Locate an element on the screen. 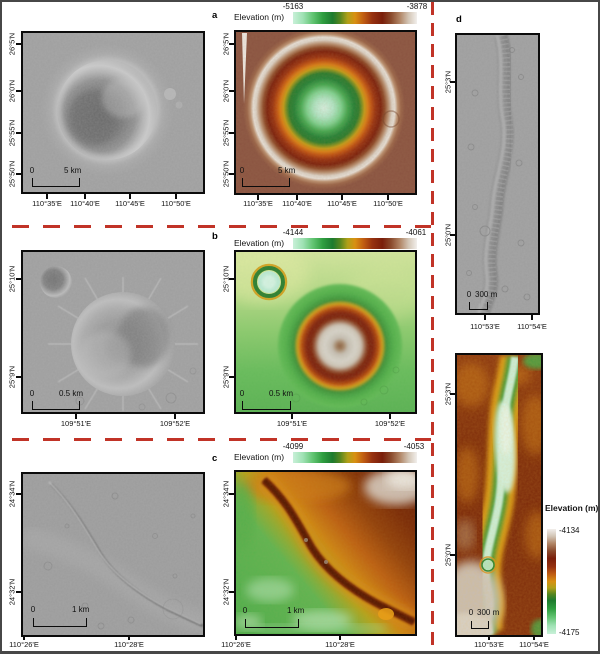 The height and width of the screenshot is (654, 600). colorbar-min-c: -4099 is located at coordinates (293, 446).